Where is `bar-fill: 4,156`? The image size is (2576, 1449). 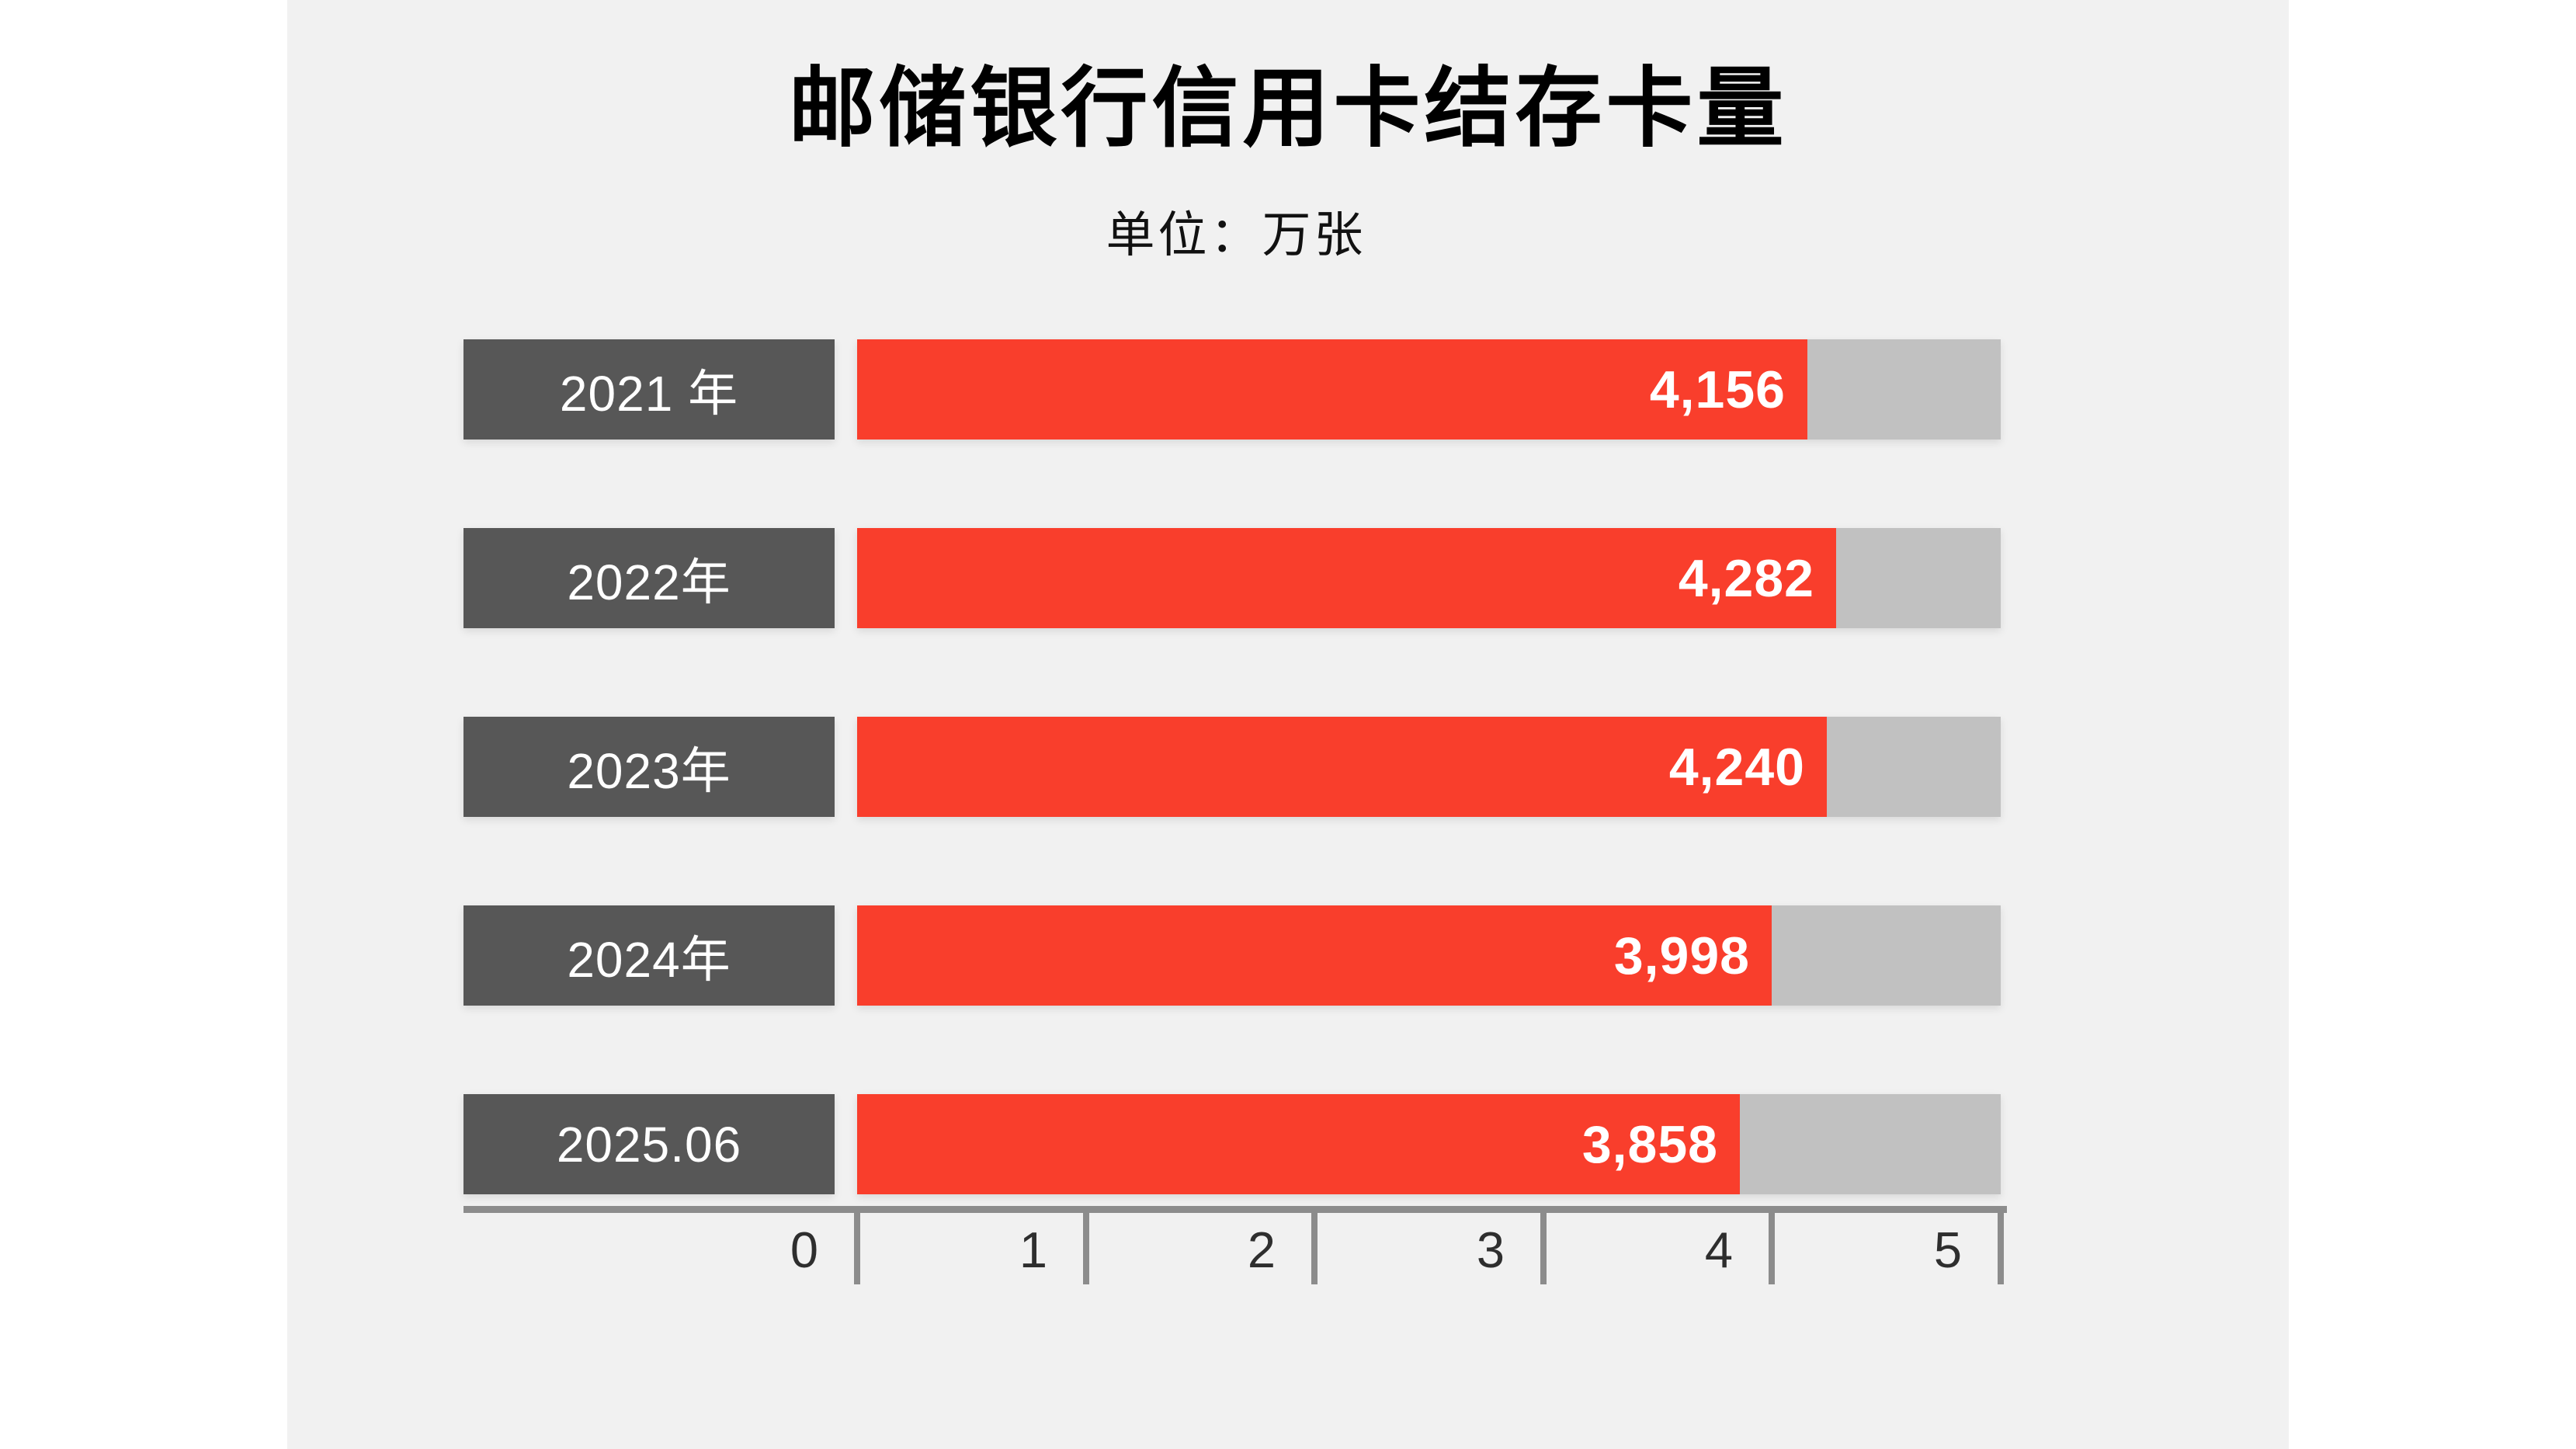
bar-fill: 4,156 is located at coordinates (1332, 389).